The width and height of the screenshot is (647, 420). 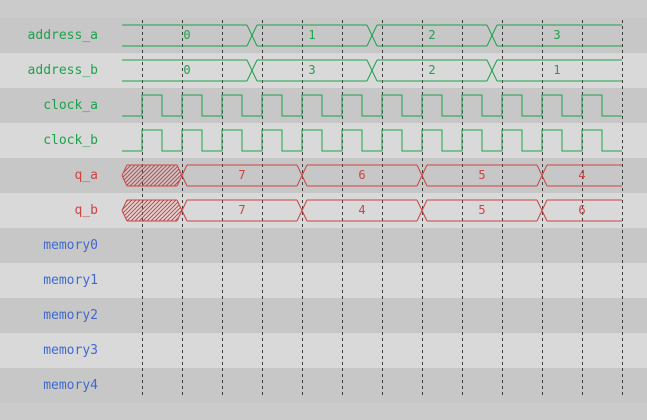 I want to click on wave-row-address_b: 0 3 2 1, so click(x=372, y=70).